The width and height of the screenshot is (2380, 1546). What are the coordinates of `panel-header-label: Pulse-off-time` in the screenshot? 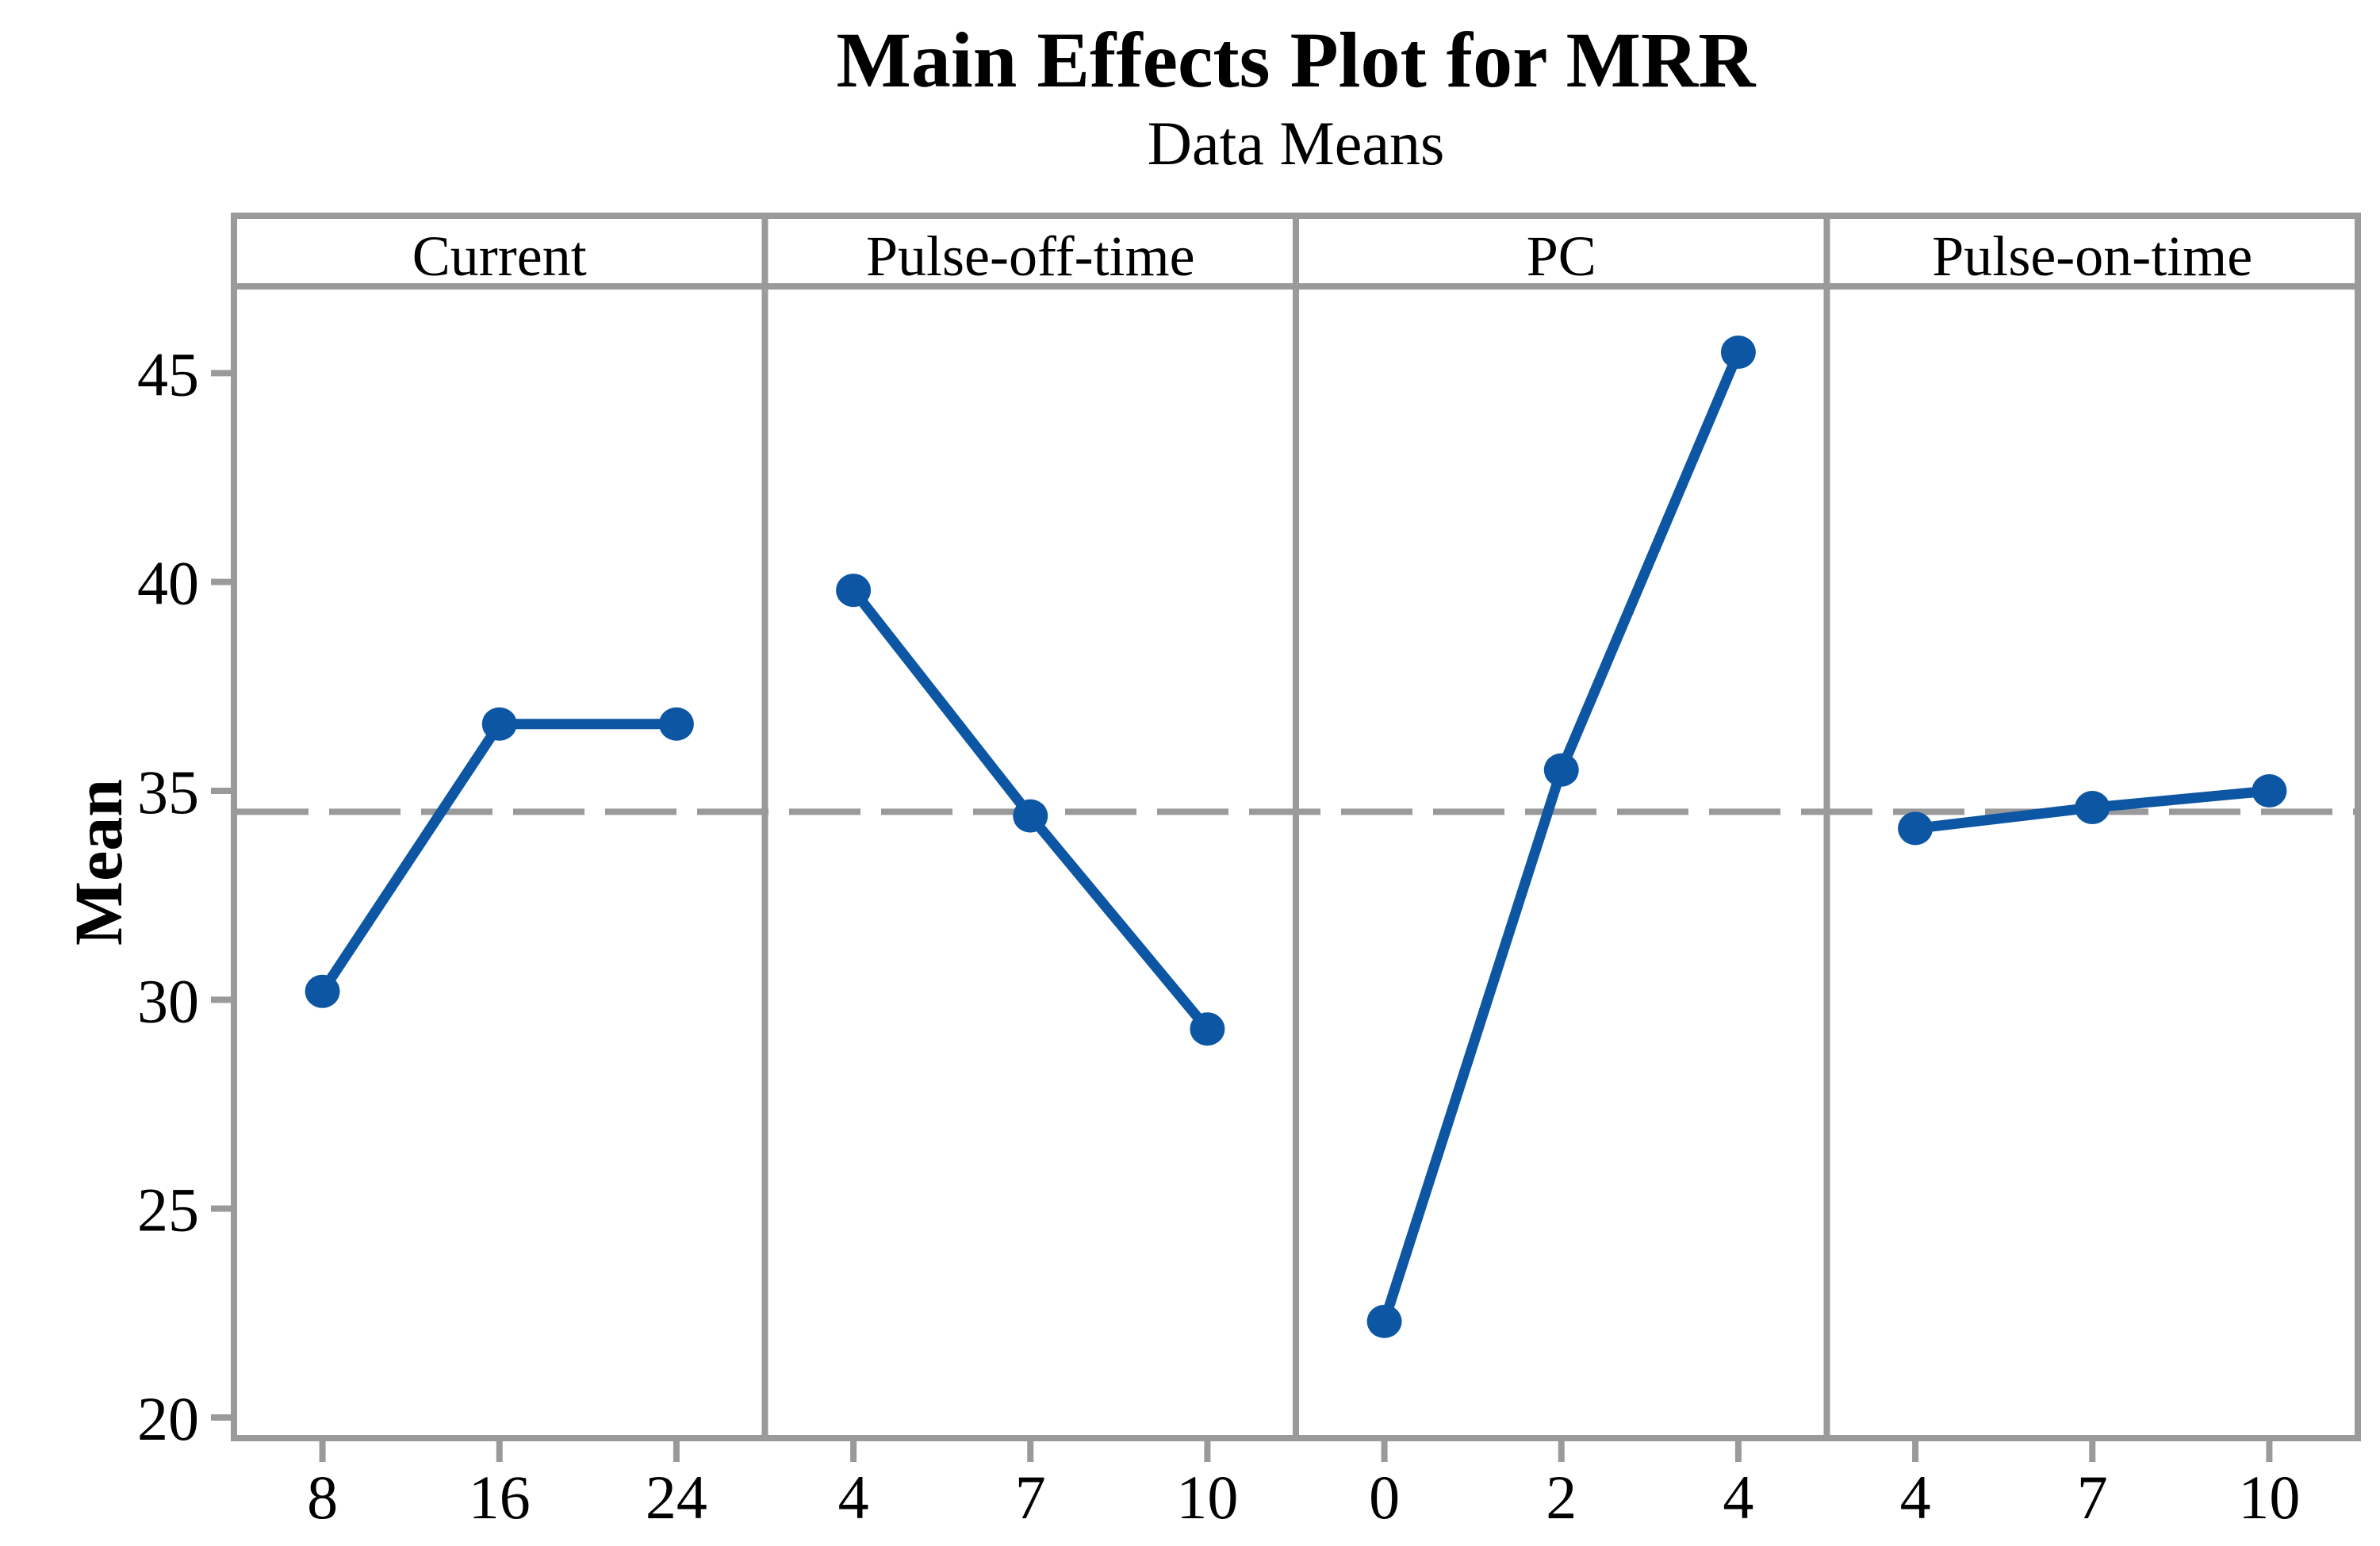 It's located at (1030, 256).